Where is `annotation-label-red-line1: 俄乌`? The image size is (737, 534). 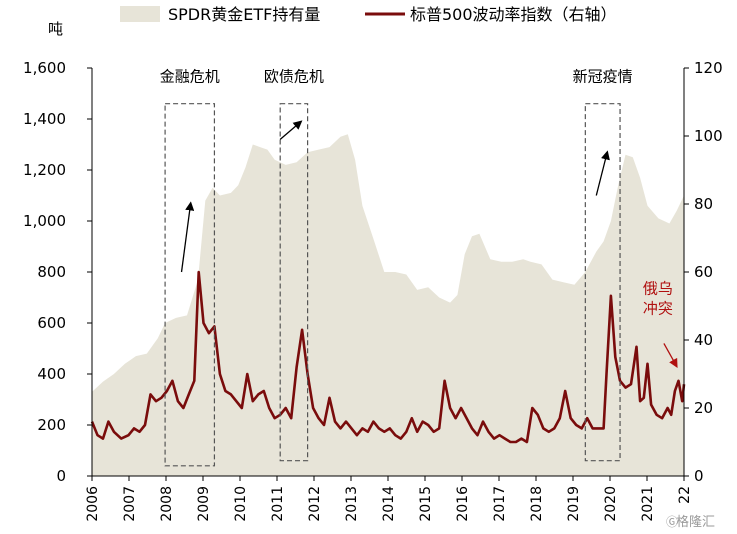 annotation-label-red-line1: 俄乌 is located at coordinates (658, 288).